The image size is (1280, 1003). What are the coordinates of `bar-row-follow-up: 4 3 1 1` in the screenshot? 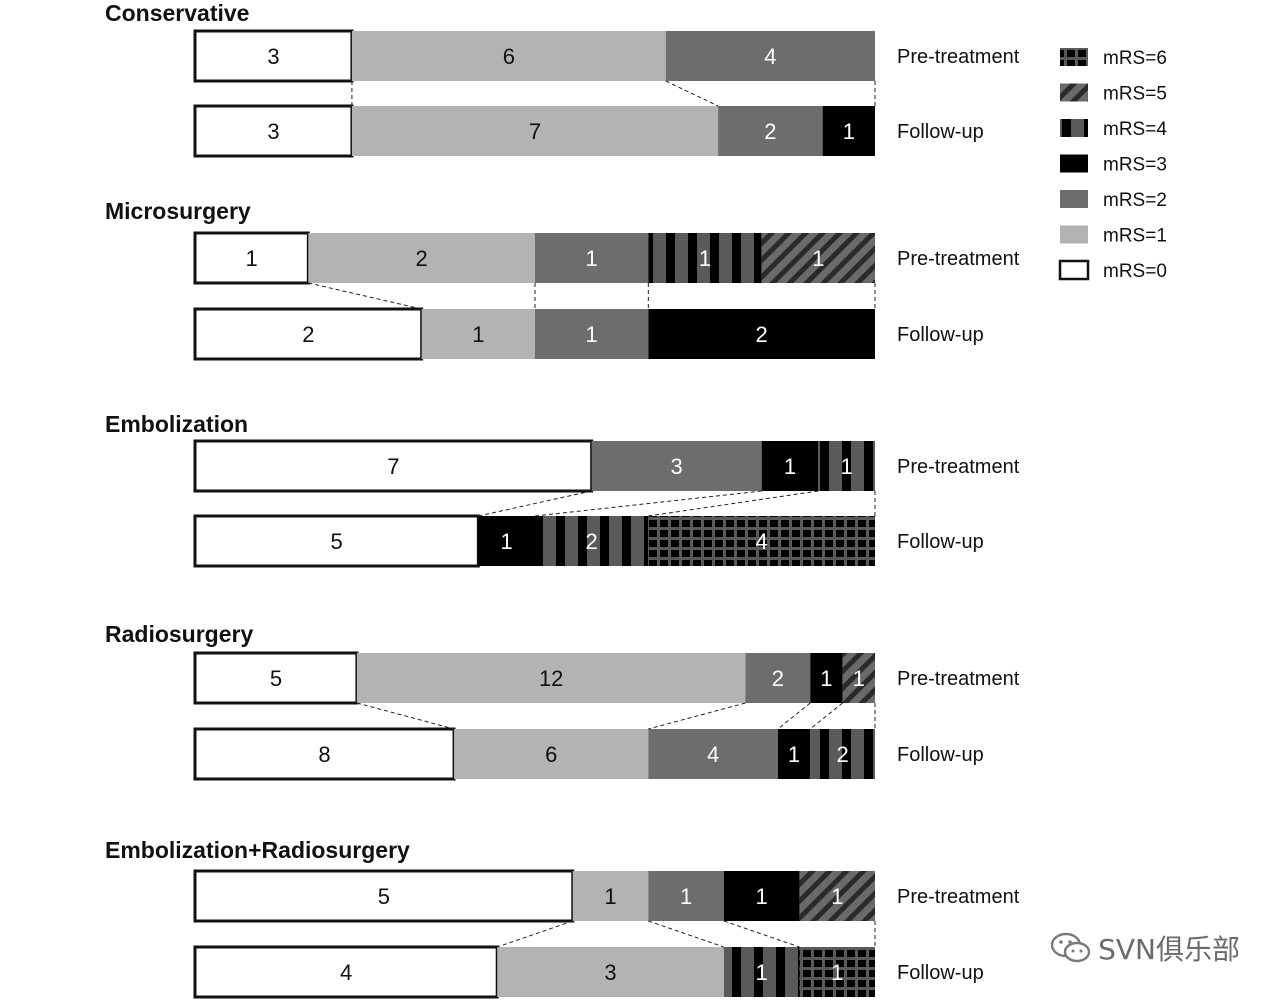 It's located at (534, 972).